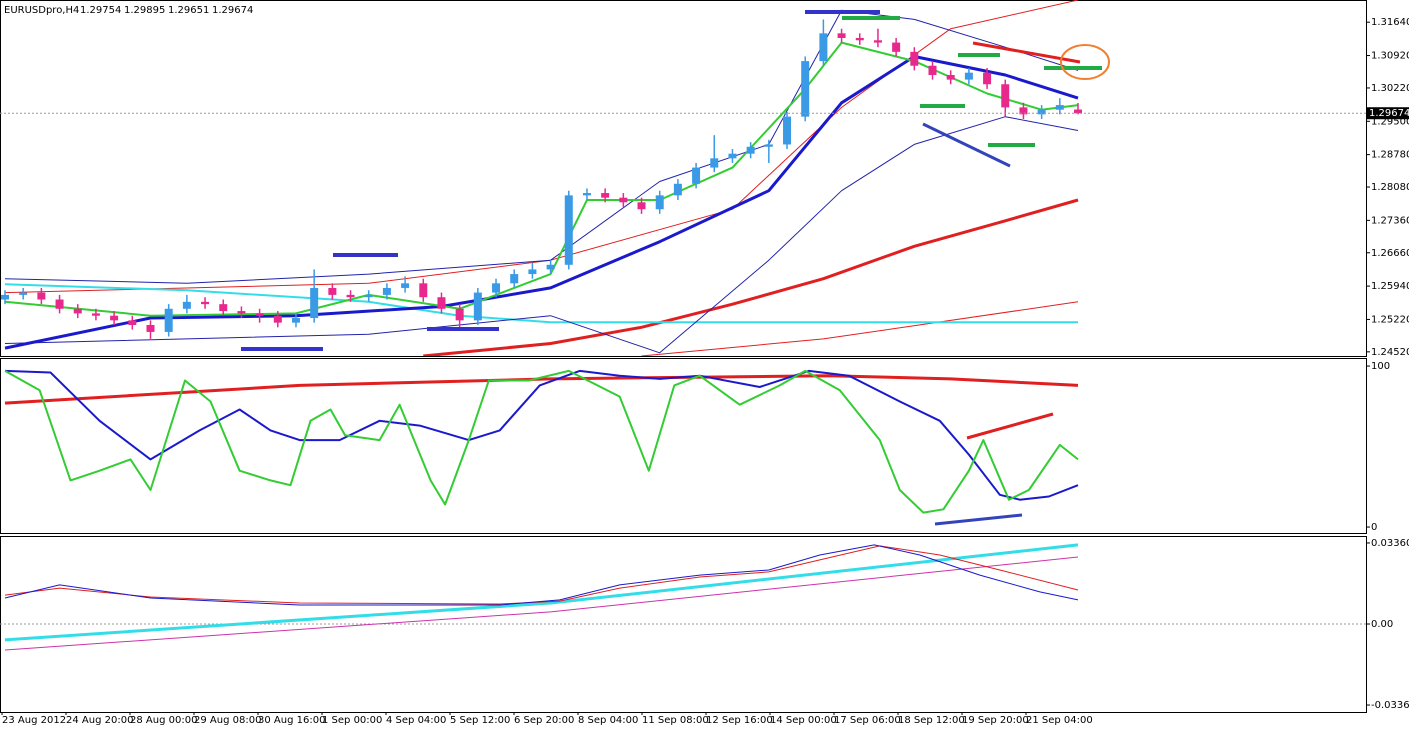 The height and width of the screenshot is (730, 1409). What do you see at coordinates (1390, 319) in the screenshot?
I see `y-tick-label: 1.25220` at bounding box center [1390, 319].